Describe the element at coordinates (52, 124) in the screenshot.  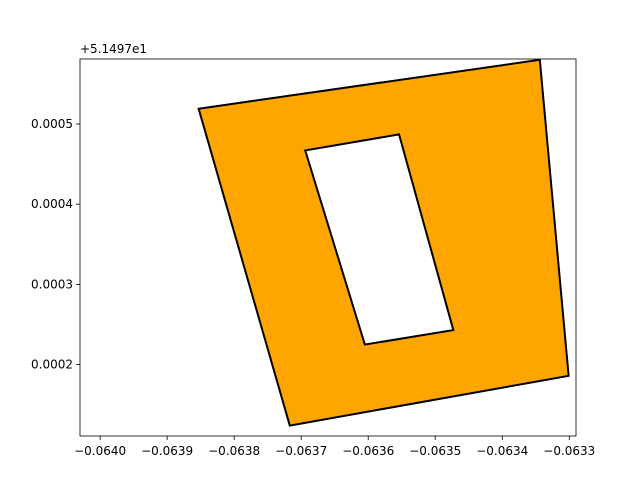
I see `y-tick-label: 0.0005` at that location.